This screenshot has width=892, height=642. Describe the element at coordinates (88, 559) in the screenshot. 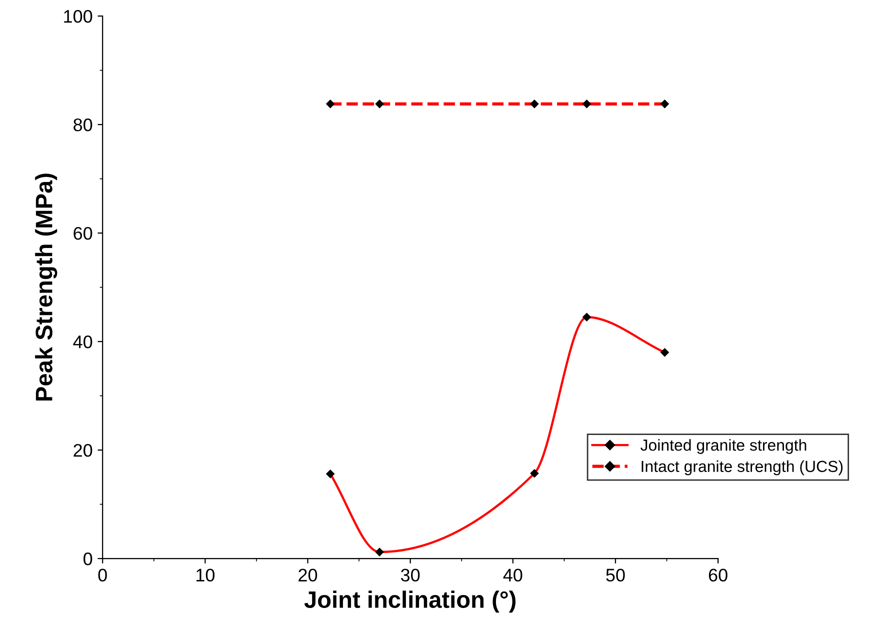

I see `y-tick-label: 0` at that location.